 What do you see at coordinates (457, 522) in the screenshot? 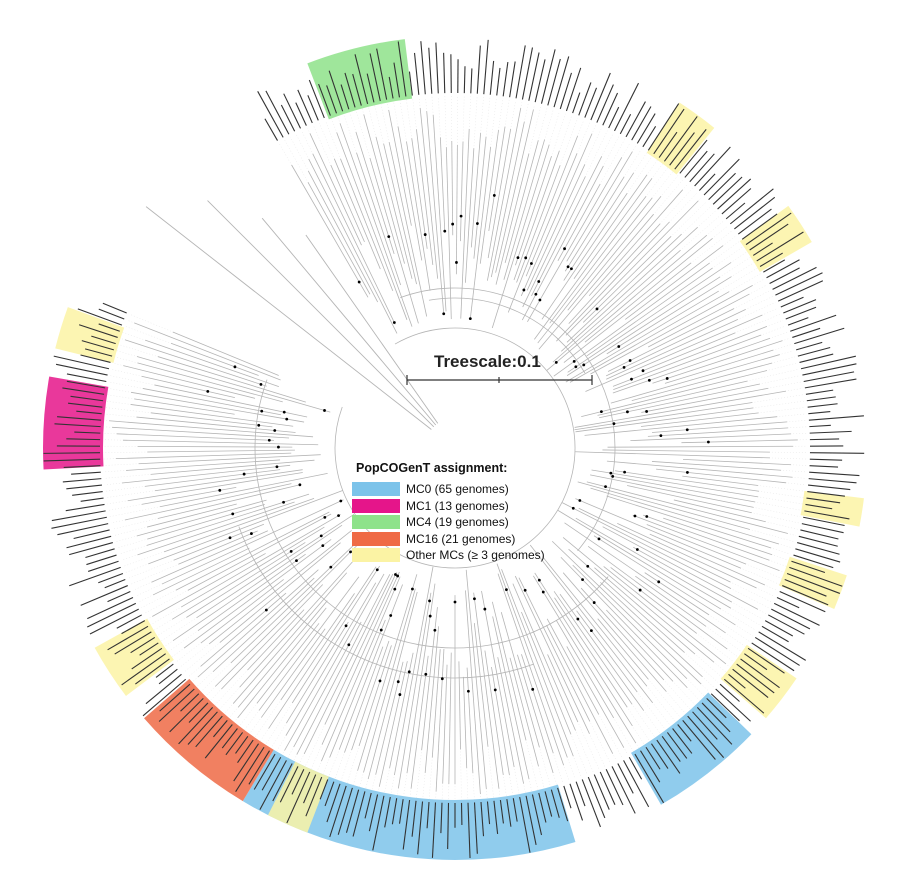
I see `legend-label: MC4 (19 genomes)` at bounding box center [457, 522].